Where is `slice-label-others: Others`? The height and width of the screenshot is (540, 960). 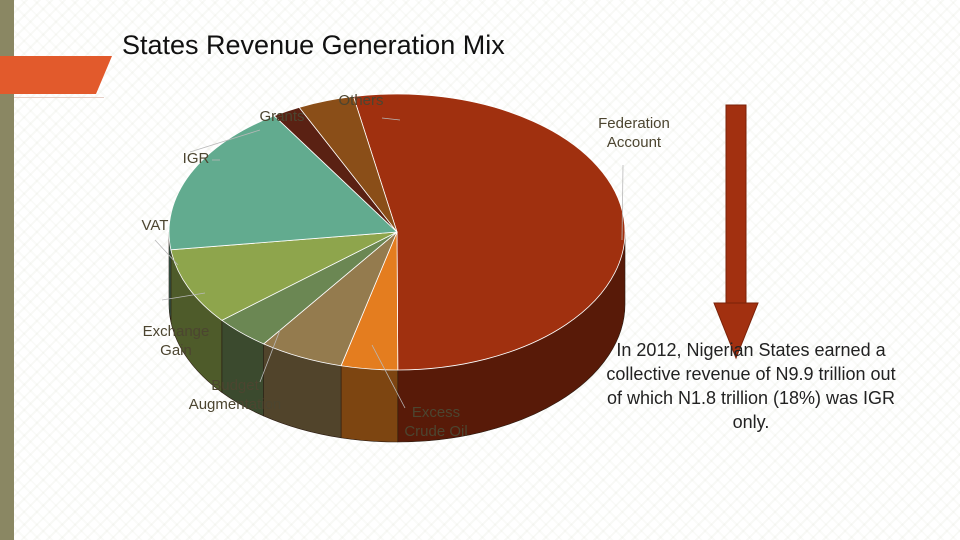 slice-label-others: Others is located at coordinates (360, 100).